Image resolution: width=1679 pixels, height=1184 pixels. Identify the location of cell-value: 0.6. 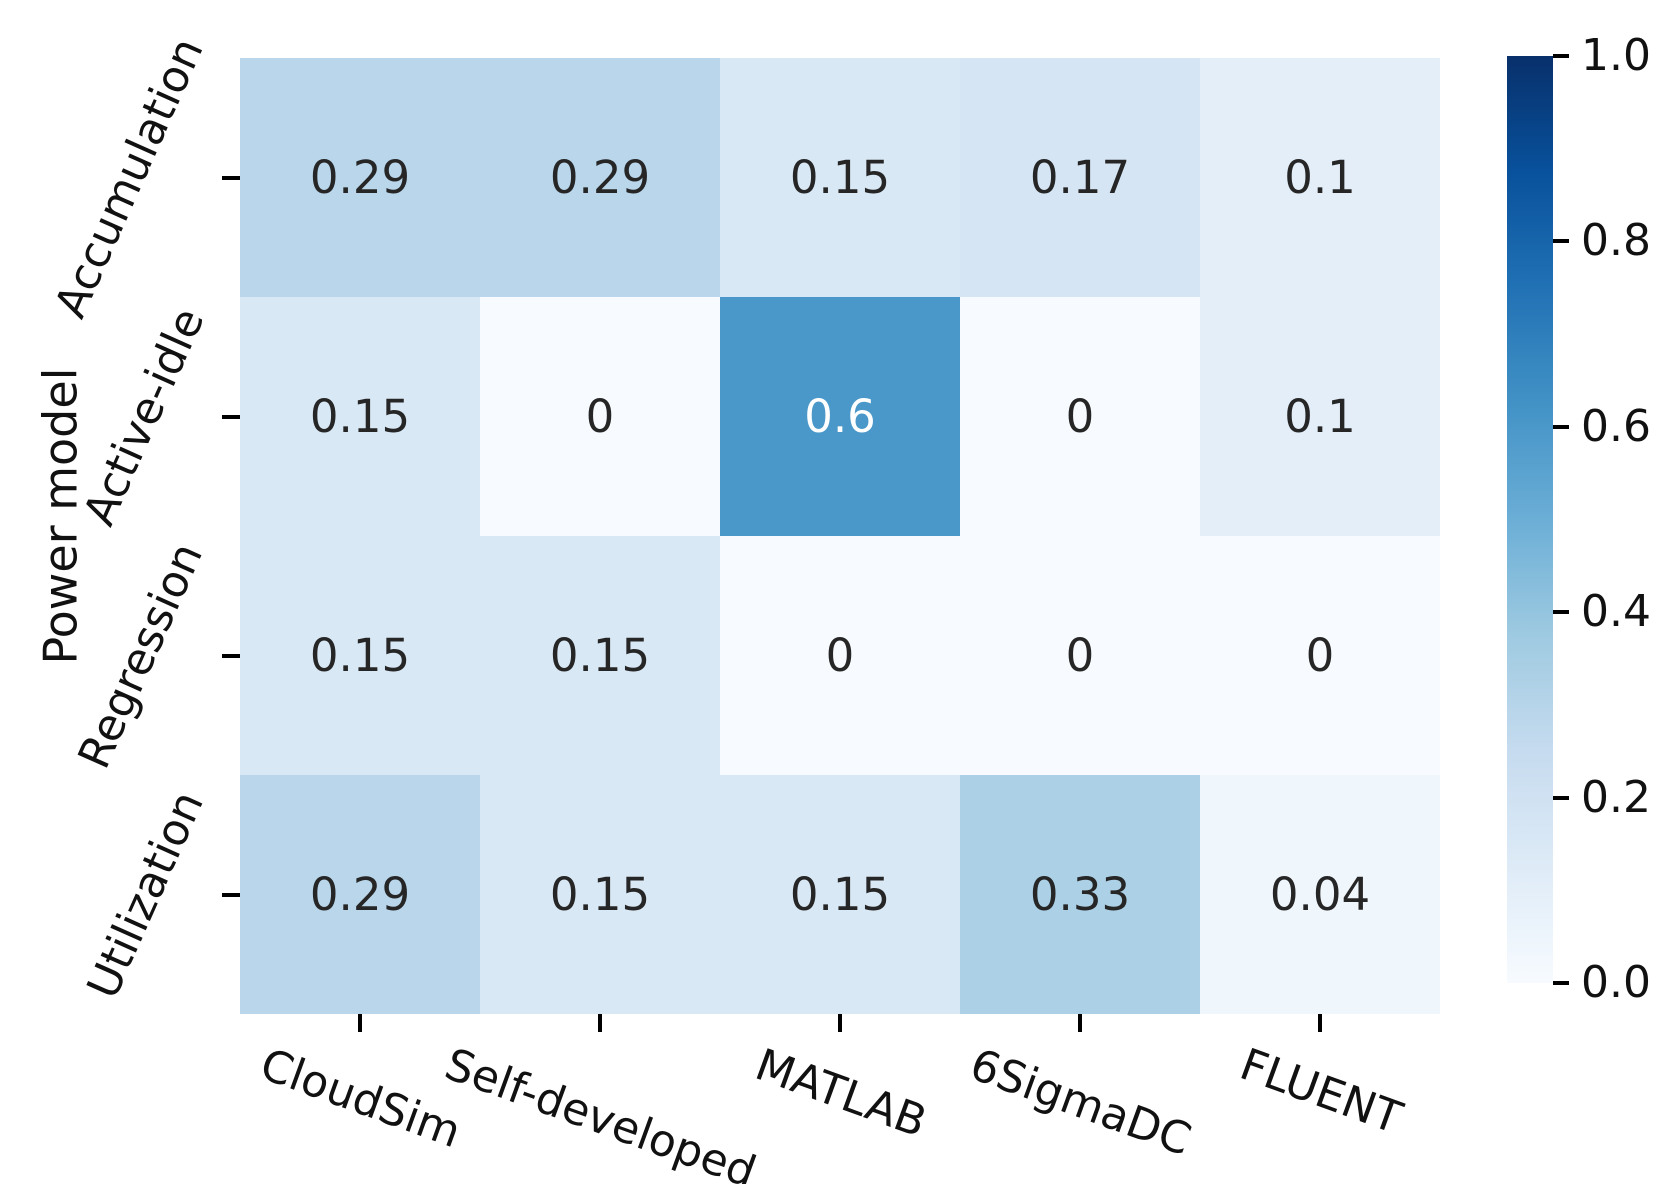
(840, 416).